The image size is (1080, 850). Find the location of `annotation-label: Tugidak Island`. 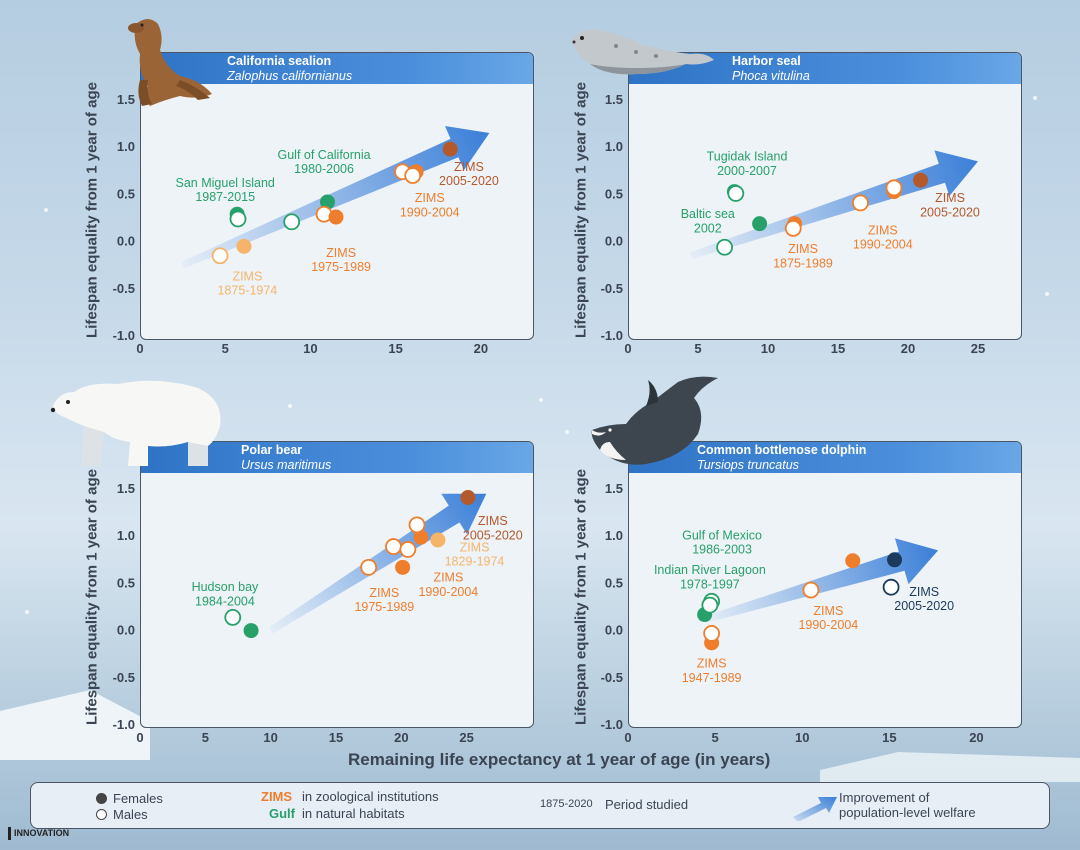

annotation-label: Tugidak Island is located at coordinates (747, 157).